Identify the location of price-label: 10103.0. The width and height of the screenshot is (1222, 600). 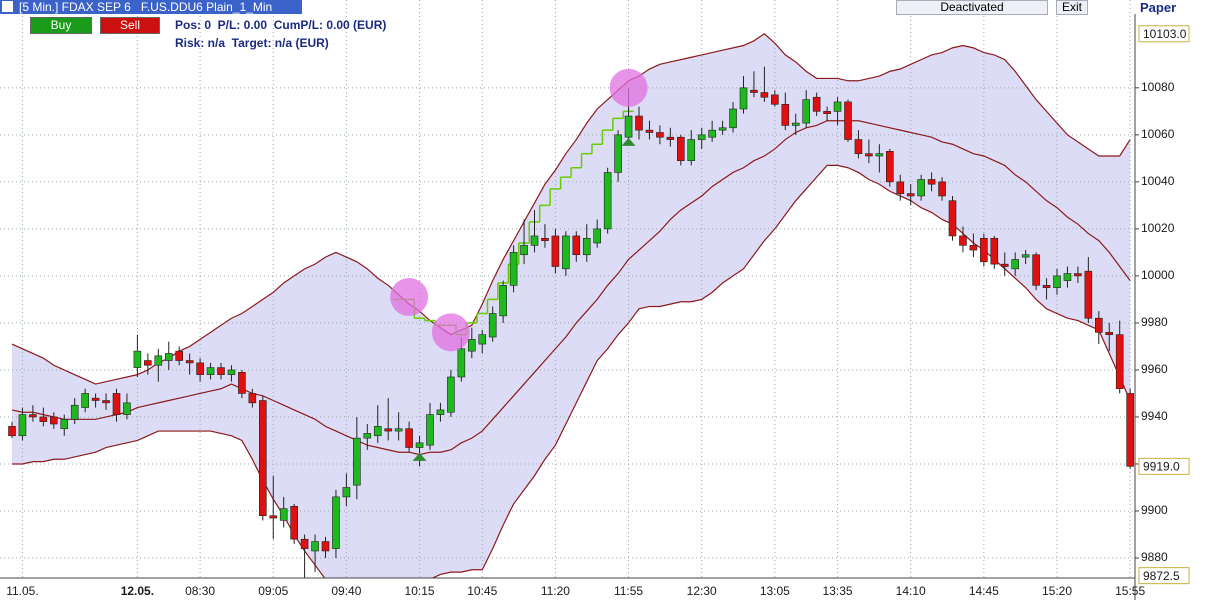
(1165, 34).